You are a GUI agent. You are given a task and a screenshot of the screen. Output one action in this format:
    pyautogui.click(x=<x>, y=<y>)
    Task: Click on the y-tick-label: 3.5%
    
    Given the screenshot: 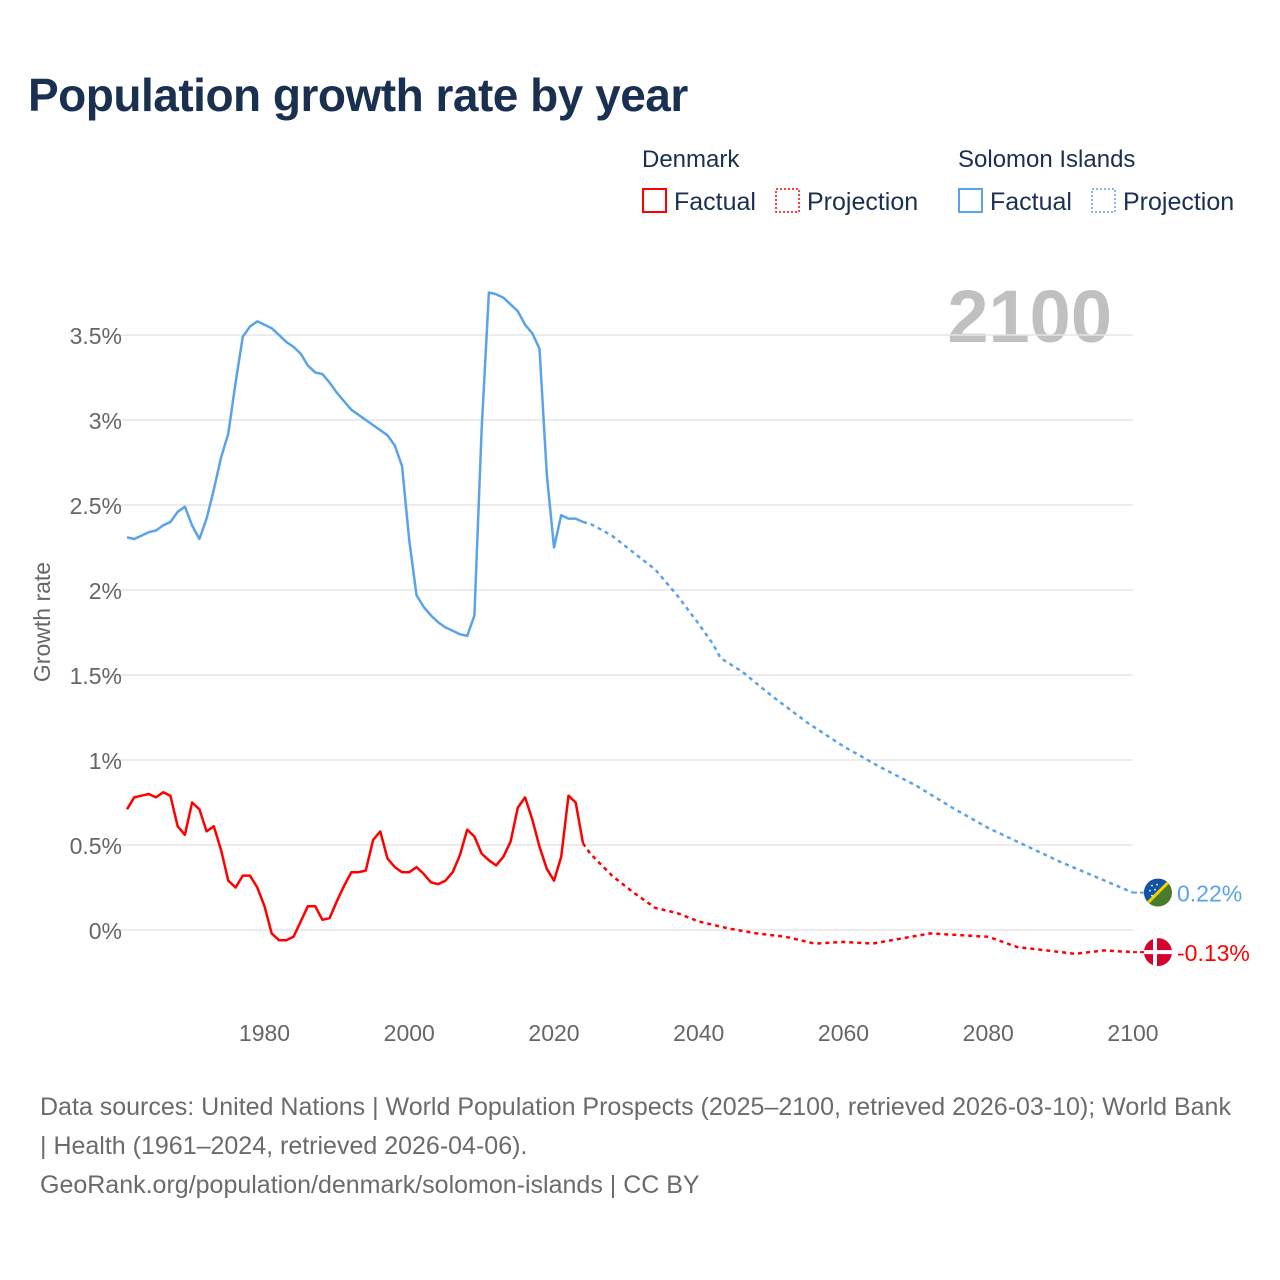 What is the action you would take?
    pyautogui.click(x=96, y=336)
    